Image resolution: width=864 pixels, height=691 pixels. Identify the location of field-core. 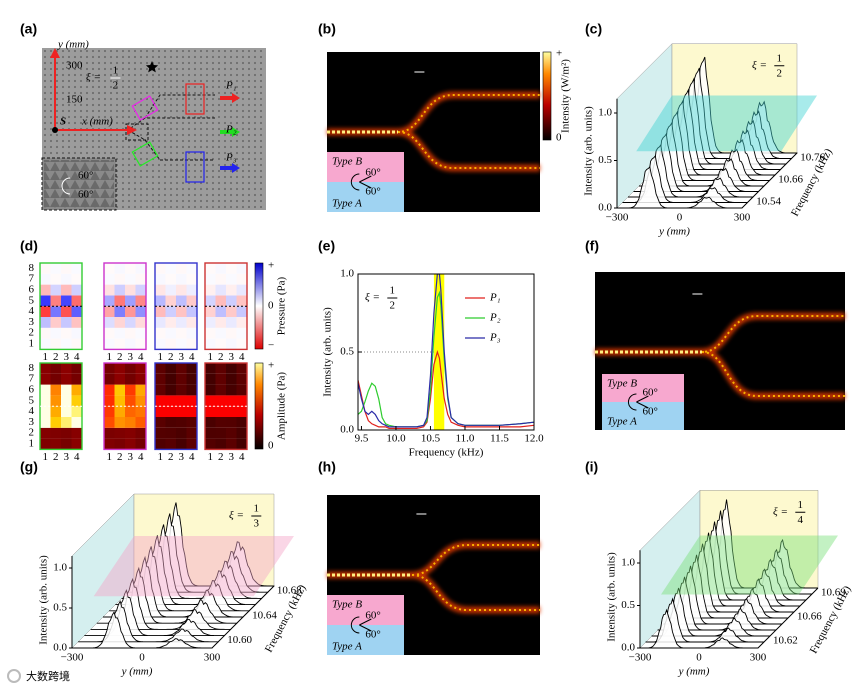
(433, 131).